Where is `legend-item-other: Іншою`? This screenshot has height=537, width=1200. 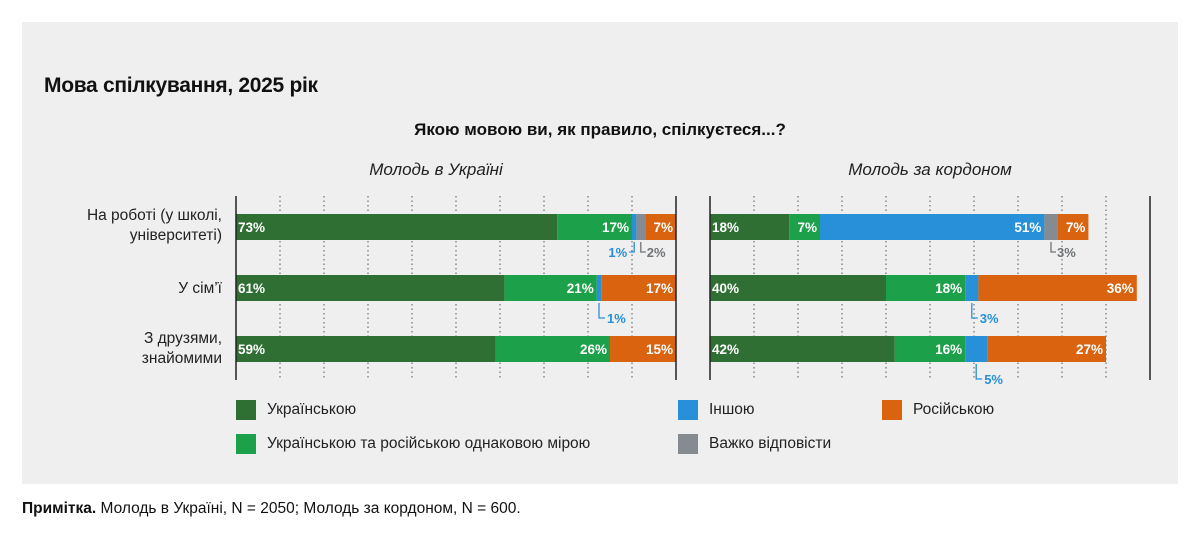
legend-item-other: Іншою is located at coordinates (716, 410).